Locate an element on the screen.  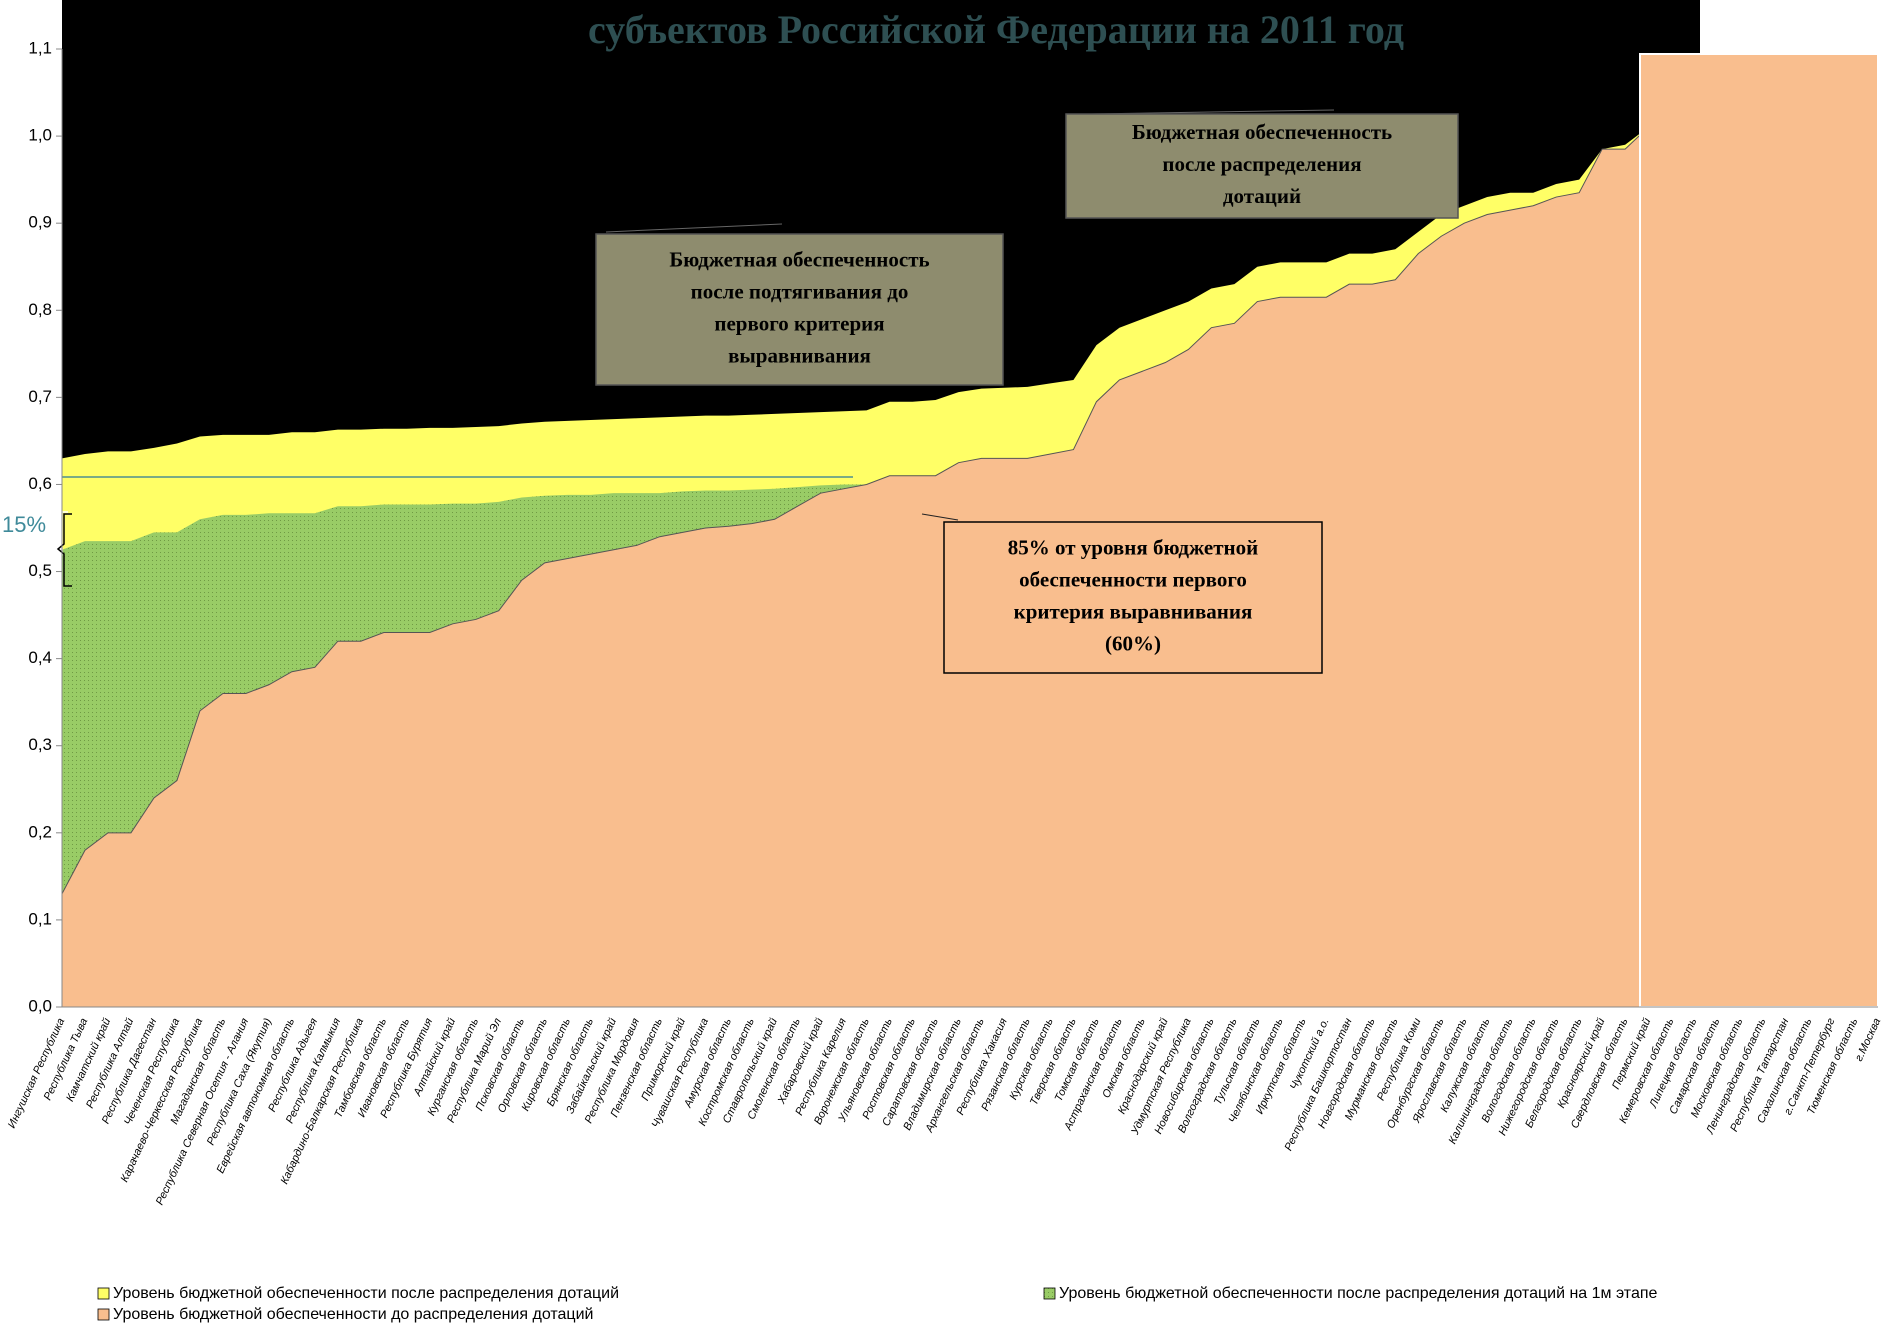
y-tick-label: 0,9 is located at coordinates (40, 222).